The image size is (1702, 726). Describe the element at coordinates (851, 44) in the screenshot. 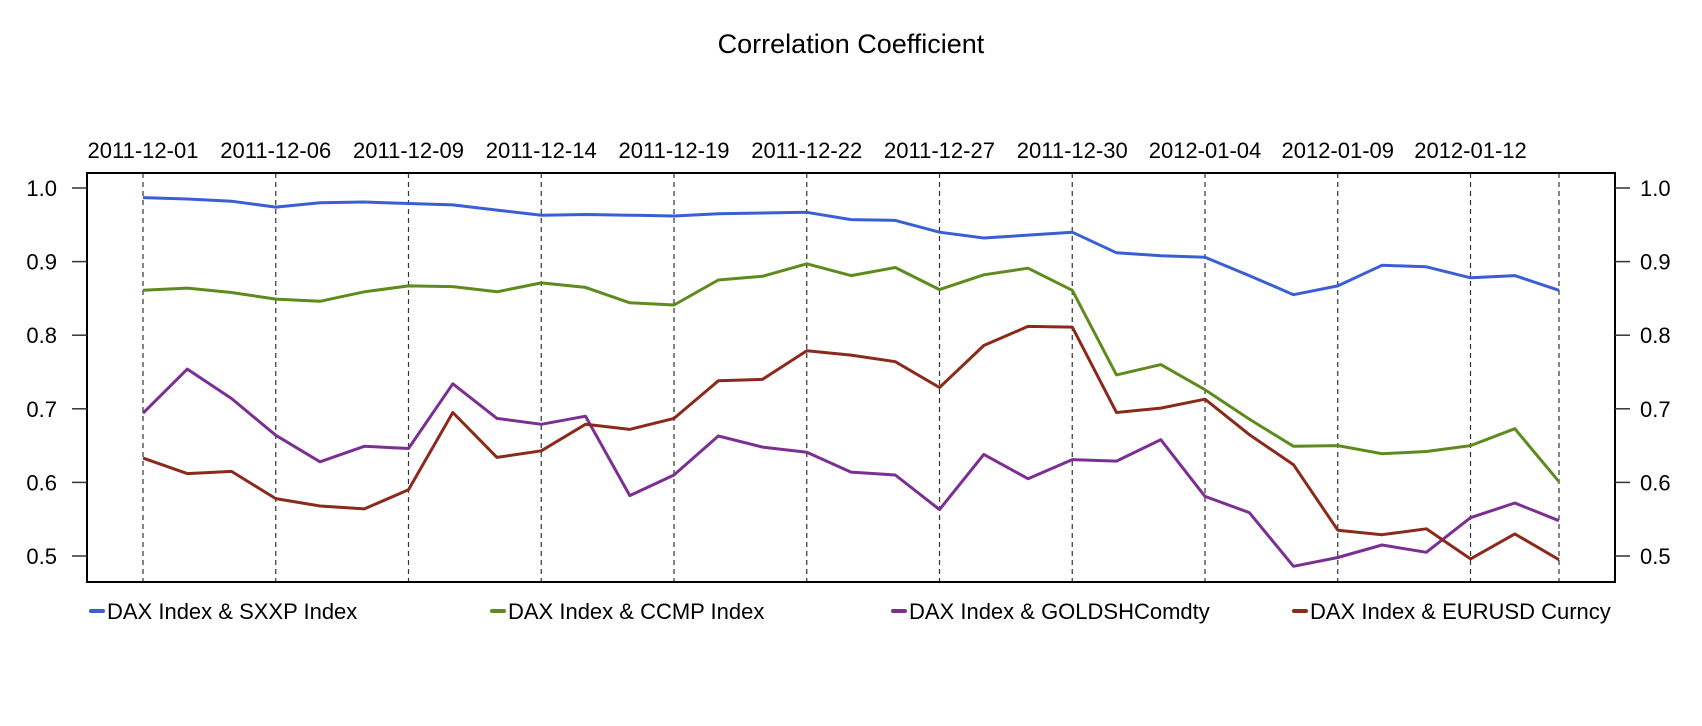

I see `chart-title: Correlation Coefficient` at that location.